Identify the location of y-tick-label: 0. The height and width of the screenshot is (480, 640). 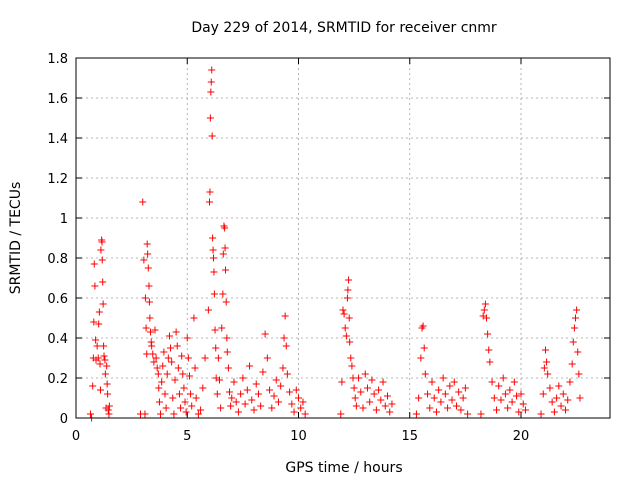
(64, 419).